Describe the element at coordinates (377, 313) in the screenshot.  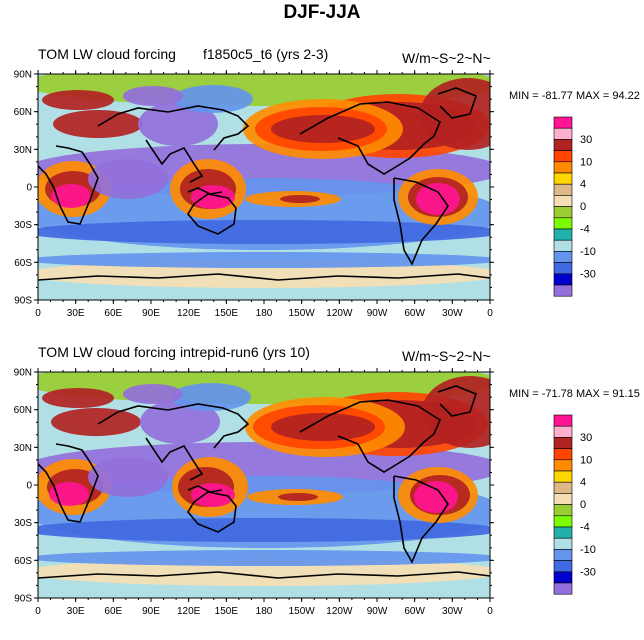
I see `lon-label: 90W` at that location.